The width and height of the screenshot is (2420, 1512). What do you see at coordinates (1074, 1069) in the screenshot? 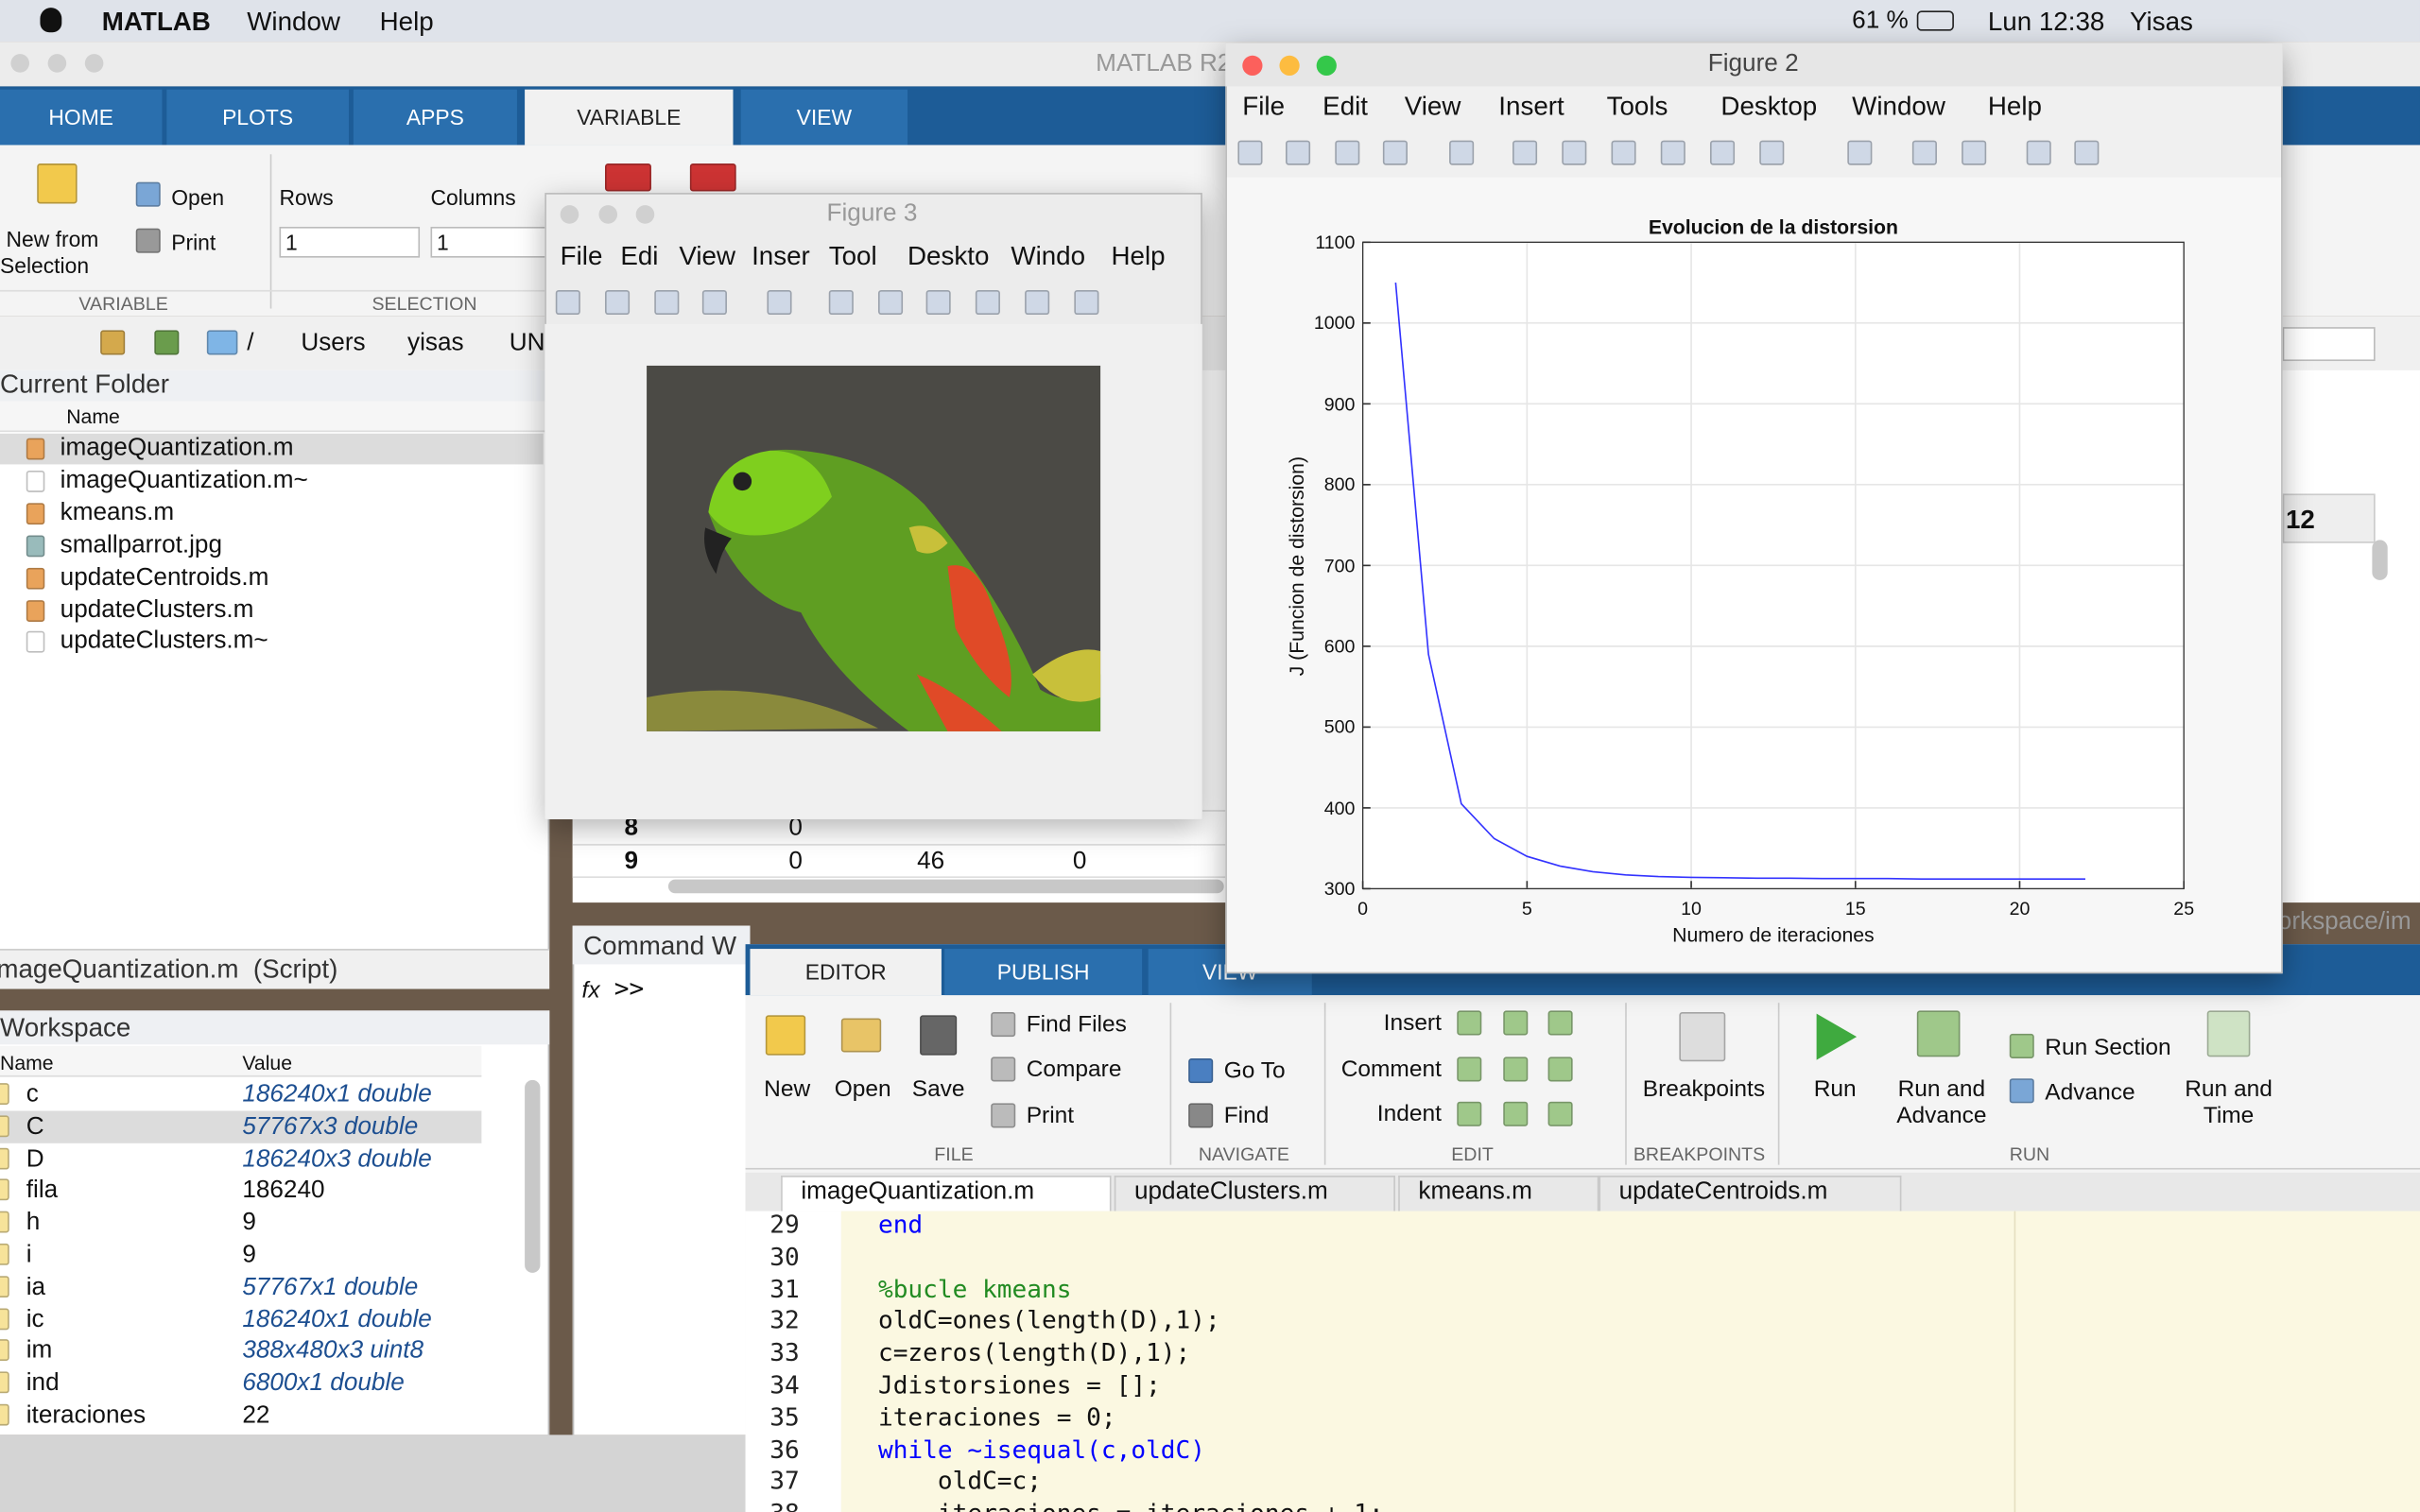
I see `button-label: Compare` at bounding box center [1074, 1069].